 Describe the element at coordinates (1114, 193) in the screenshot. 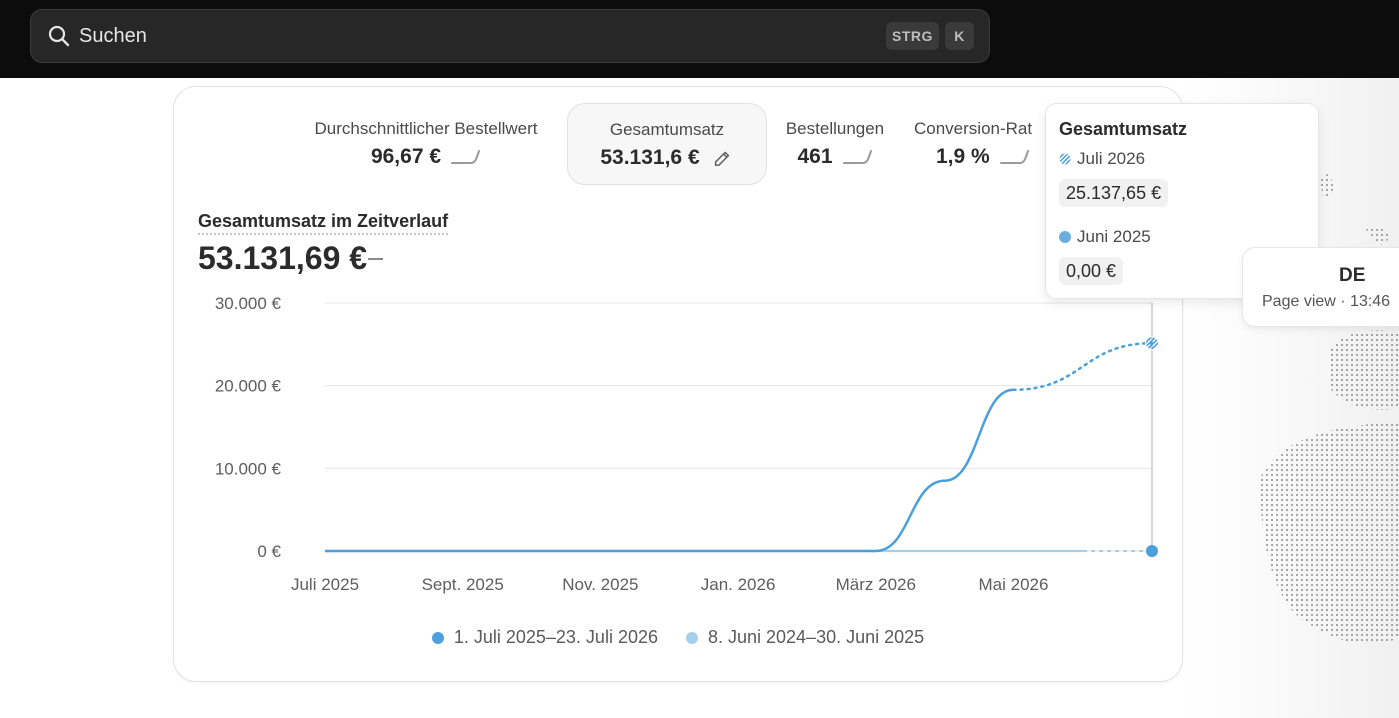

I see `tooltip-series-value: 25.137,65 €` at that location.